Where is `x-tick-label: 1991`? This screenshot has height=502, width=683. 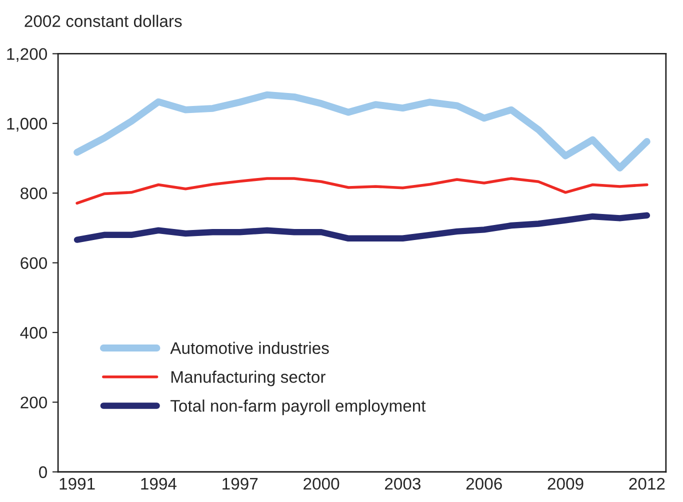 x-tick-label: 1991 is located at coordinates (77, 484).